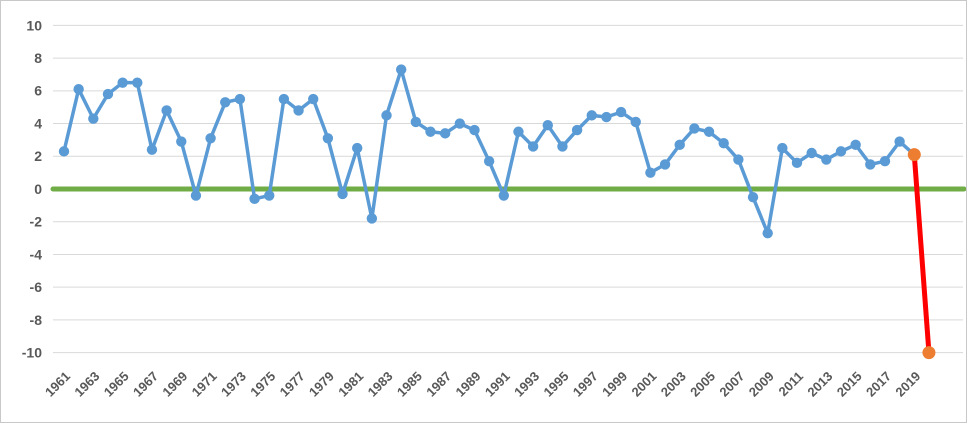 The image size is (967, 423). What do you see at coordinates (556, 384) in the screenshot?
I see `x-axis-label: 1995` at bounding box center [556, 384].